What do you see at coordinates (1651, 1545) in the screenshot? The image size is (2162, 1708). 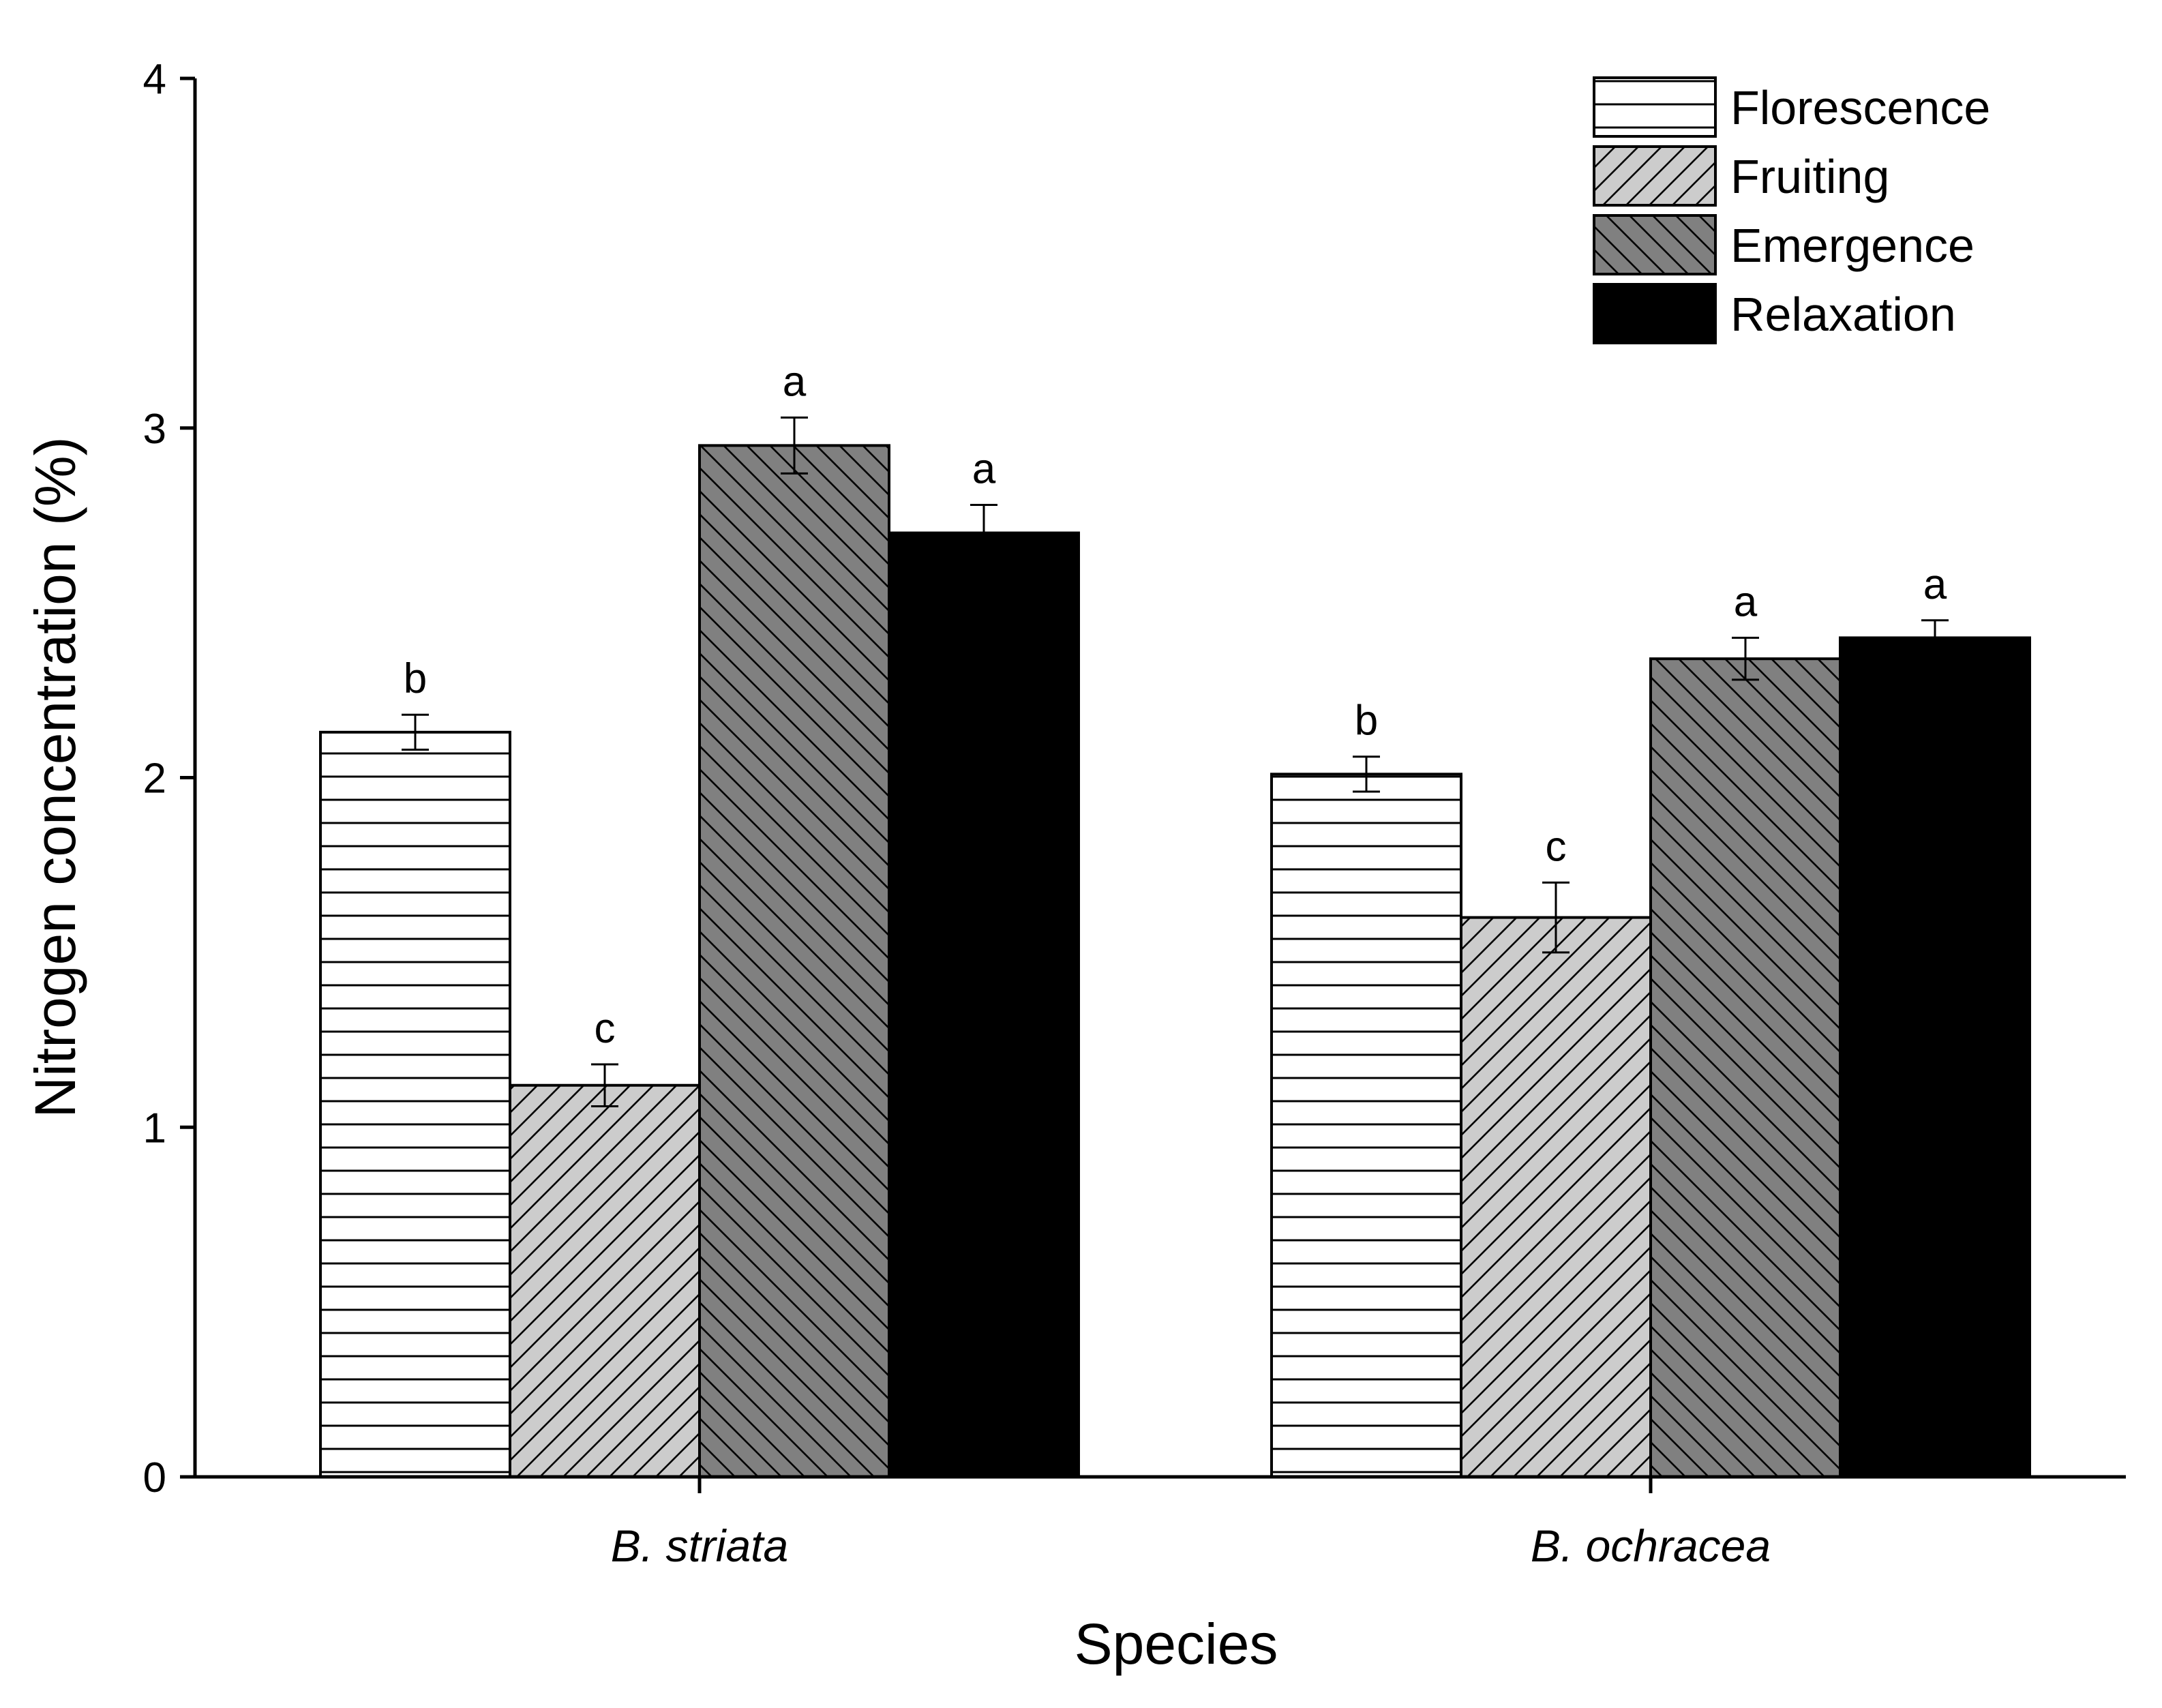 I see `x-category-label: B. ochracea` at bounding box center [1651, 1545].